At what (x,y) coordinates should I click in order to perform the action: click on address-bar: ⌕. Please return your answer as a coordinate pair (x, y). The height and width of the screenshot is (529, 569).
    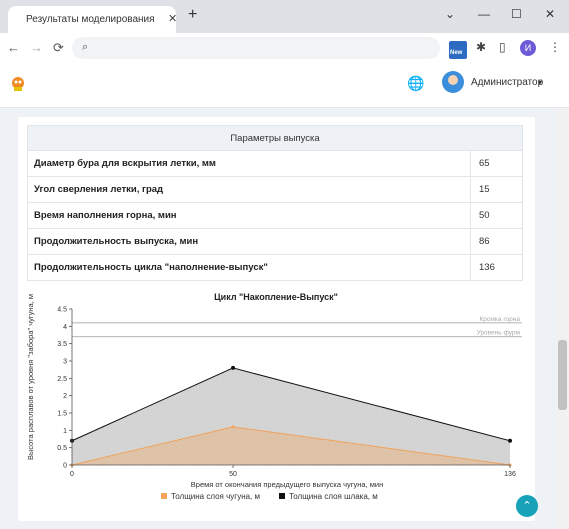
    Looking at the image, I should click on (256, 48).